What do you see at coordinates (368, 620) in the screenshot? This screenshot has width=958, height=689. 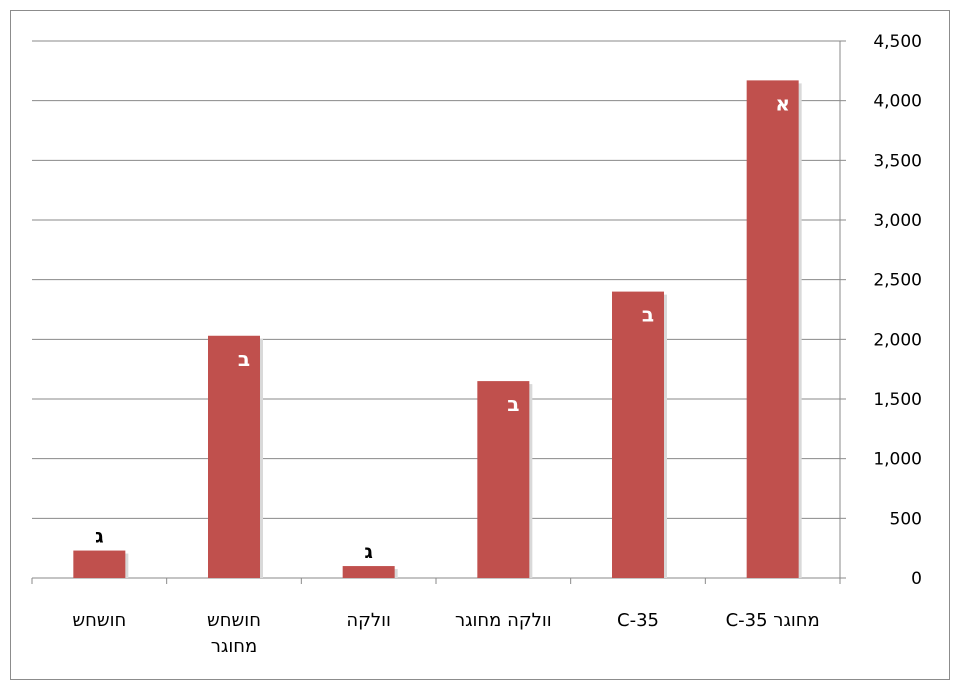 I see `x-category-label: וולקה` at bounding box center [368, 620].